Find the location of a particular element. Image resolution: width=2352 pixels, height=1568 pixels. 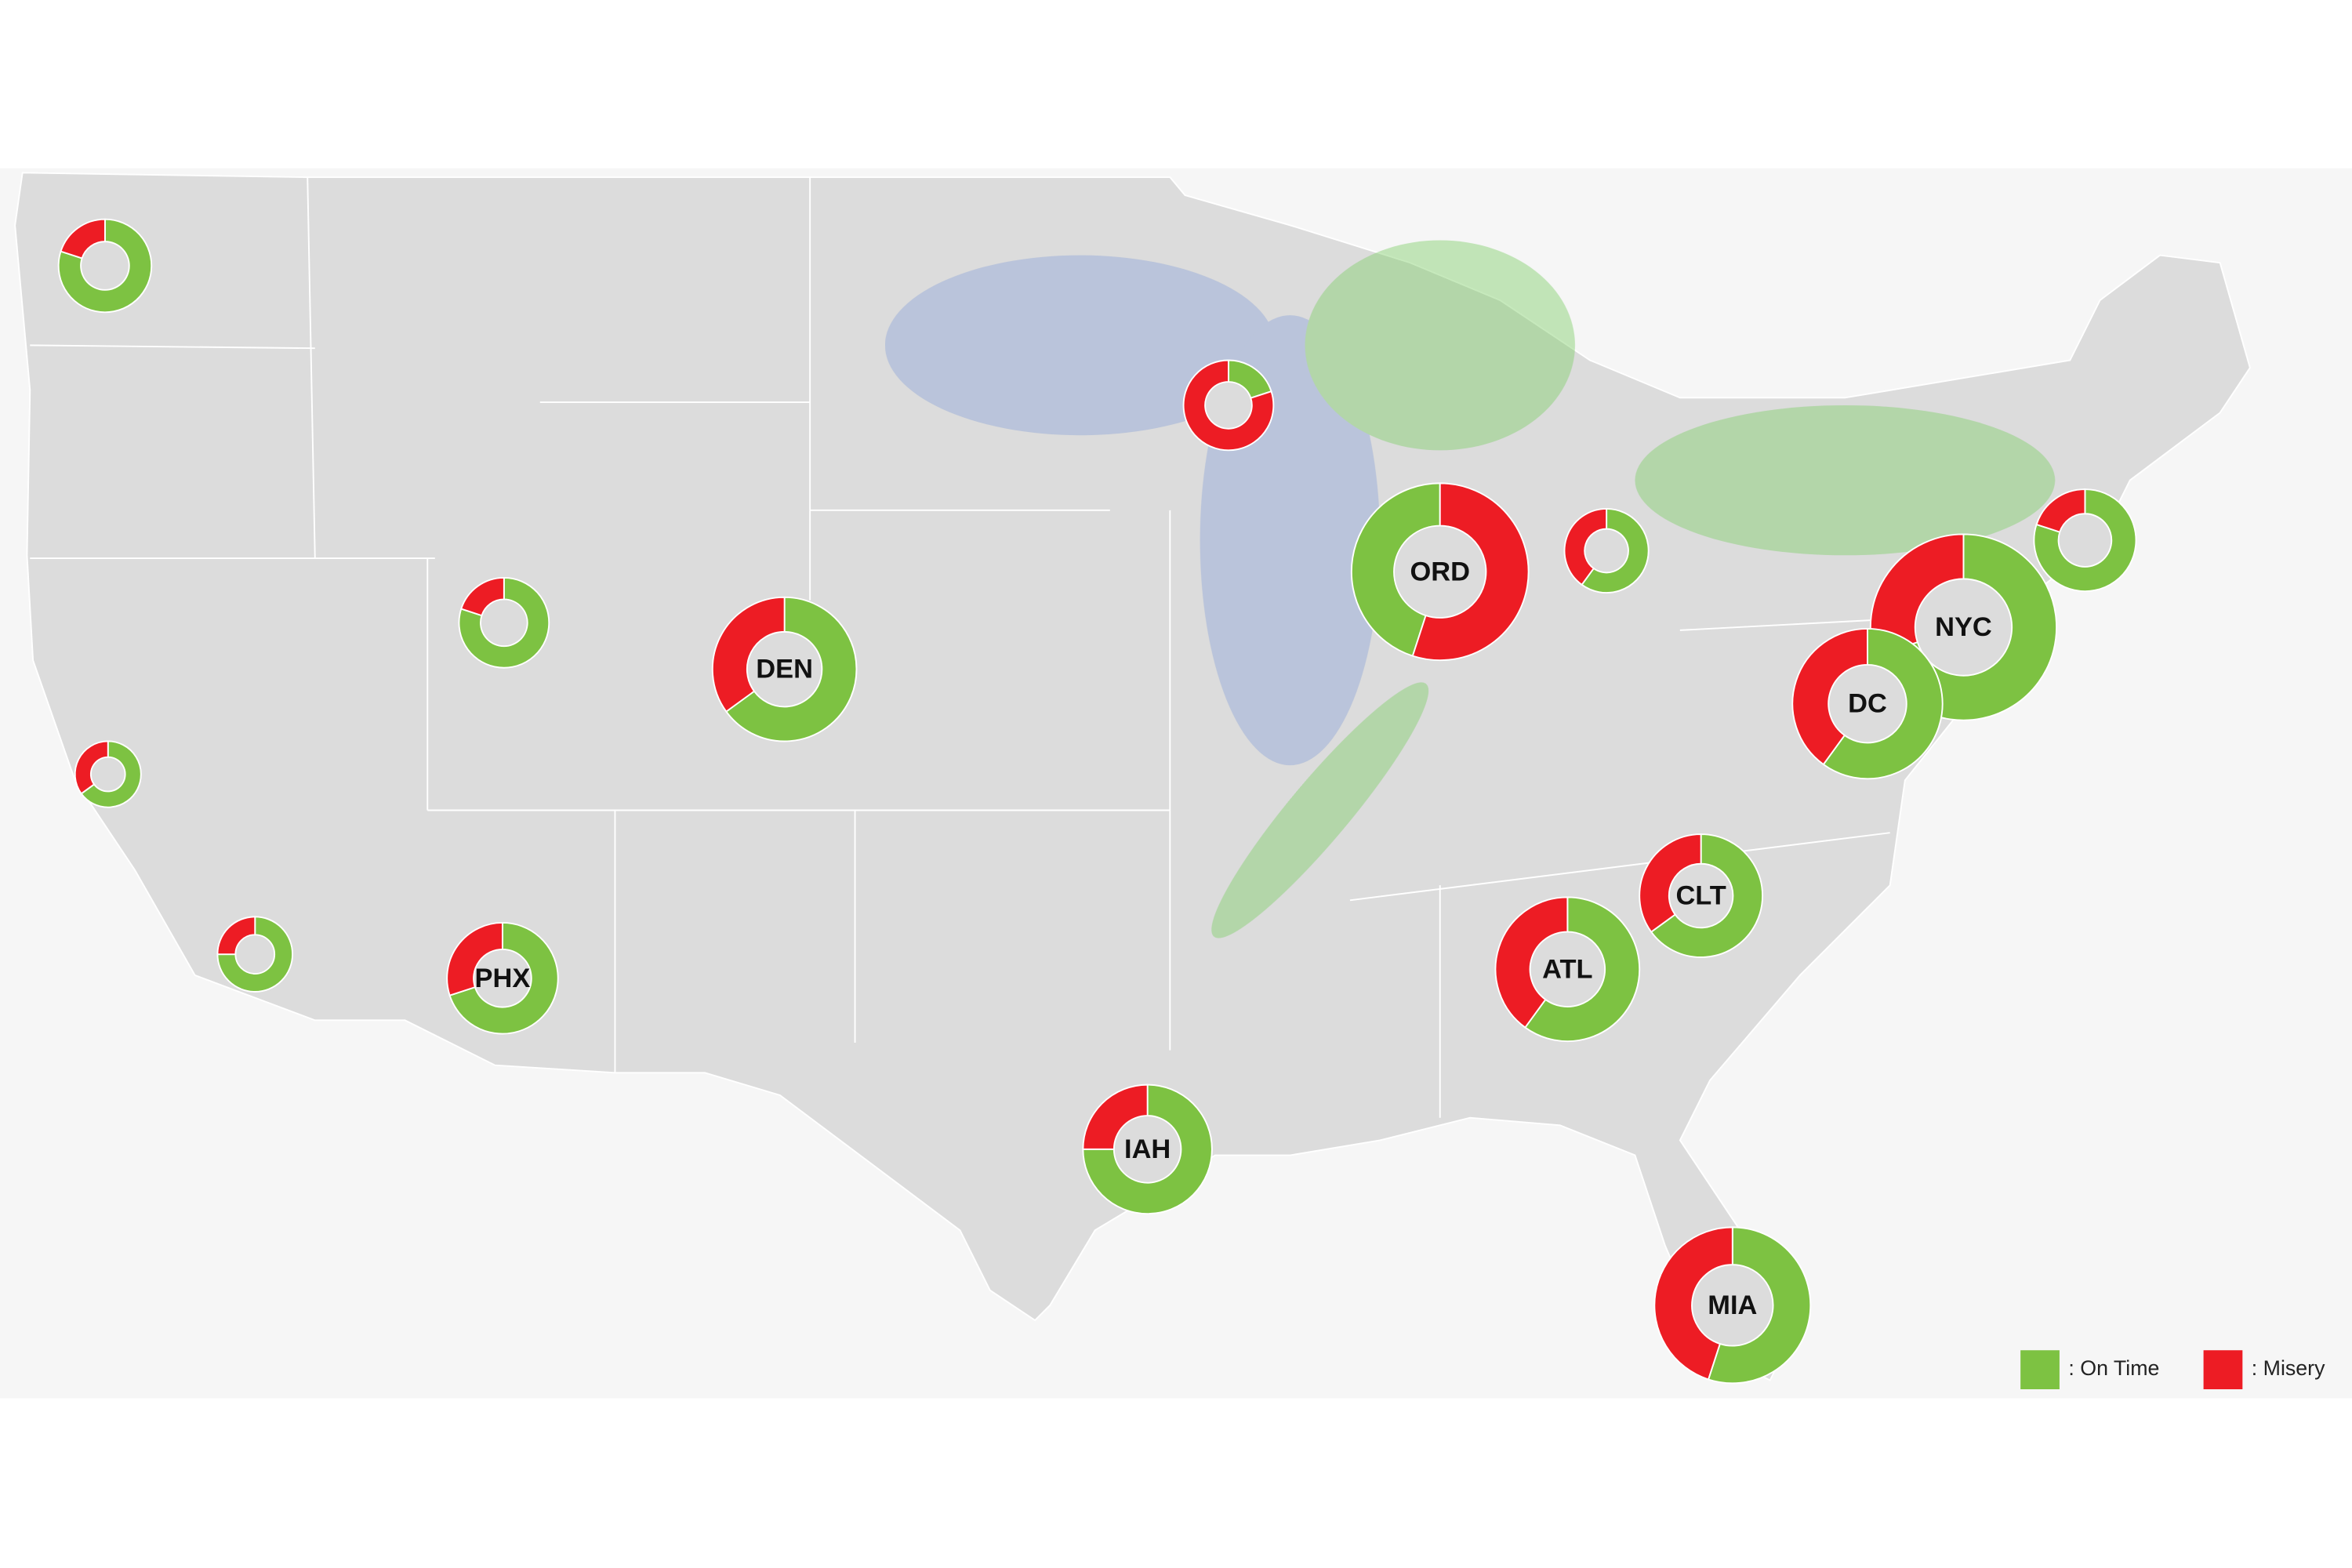

airport-code: DC is located at coordinates (1868, 704).